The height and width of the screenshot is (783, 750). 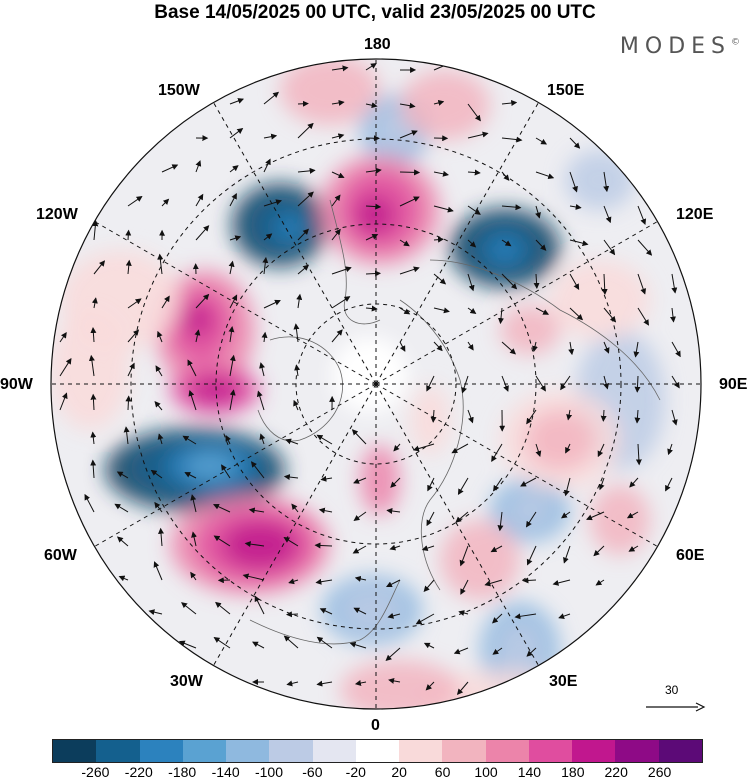 I want to click on lon-label-120e: 120E, so click(x=695, y=214).